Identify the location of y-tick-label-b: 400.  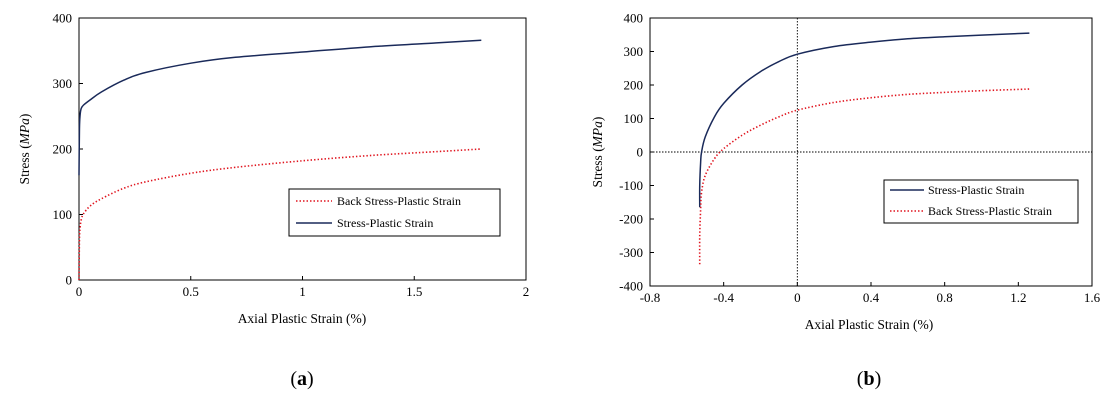
(634, 18).